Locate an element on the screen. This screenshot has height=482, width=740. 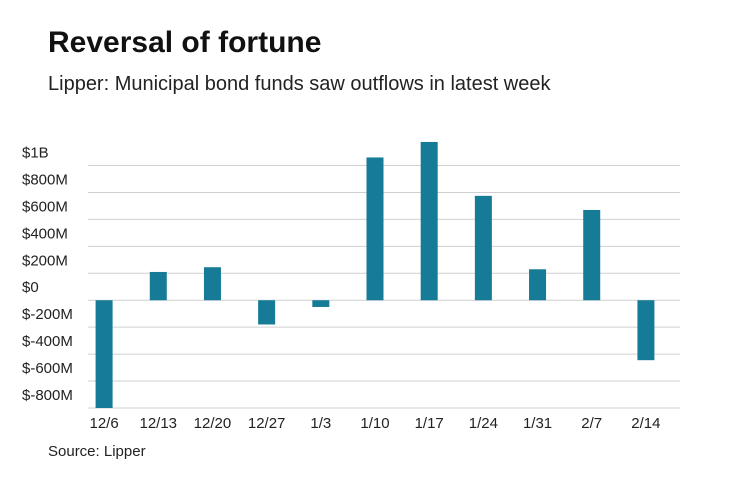
x-tick-label: 2/7 is located at coordinates (591, 423).